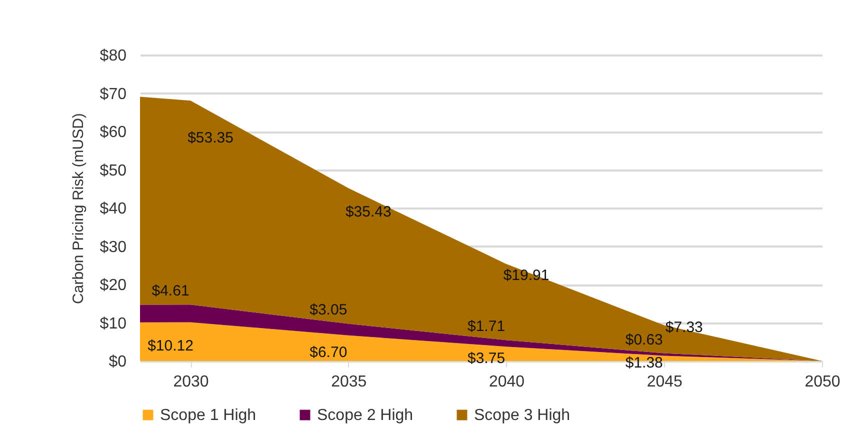  What do you see at coordinates (113, 285) in the screenshot?
I see `y-tick-label: $20` at bounding box center [113, 285].